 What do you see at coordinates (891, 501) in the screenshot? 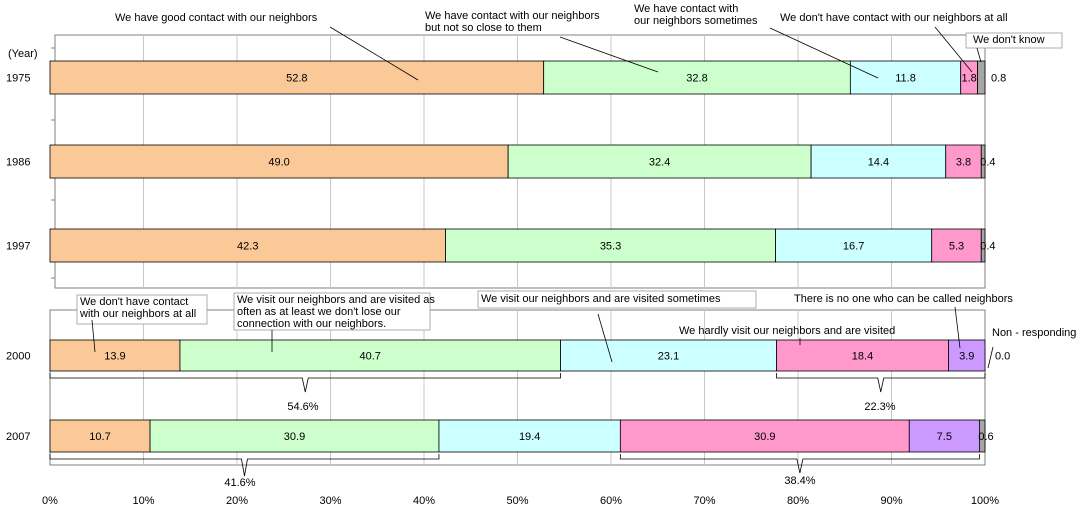
I see `x-tick-label: 90%` at bounding box center [891, 501].